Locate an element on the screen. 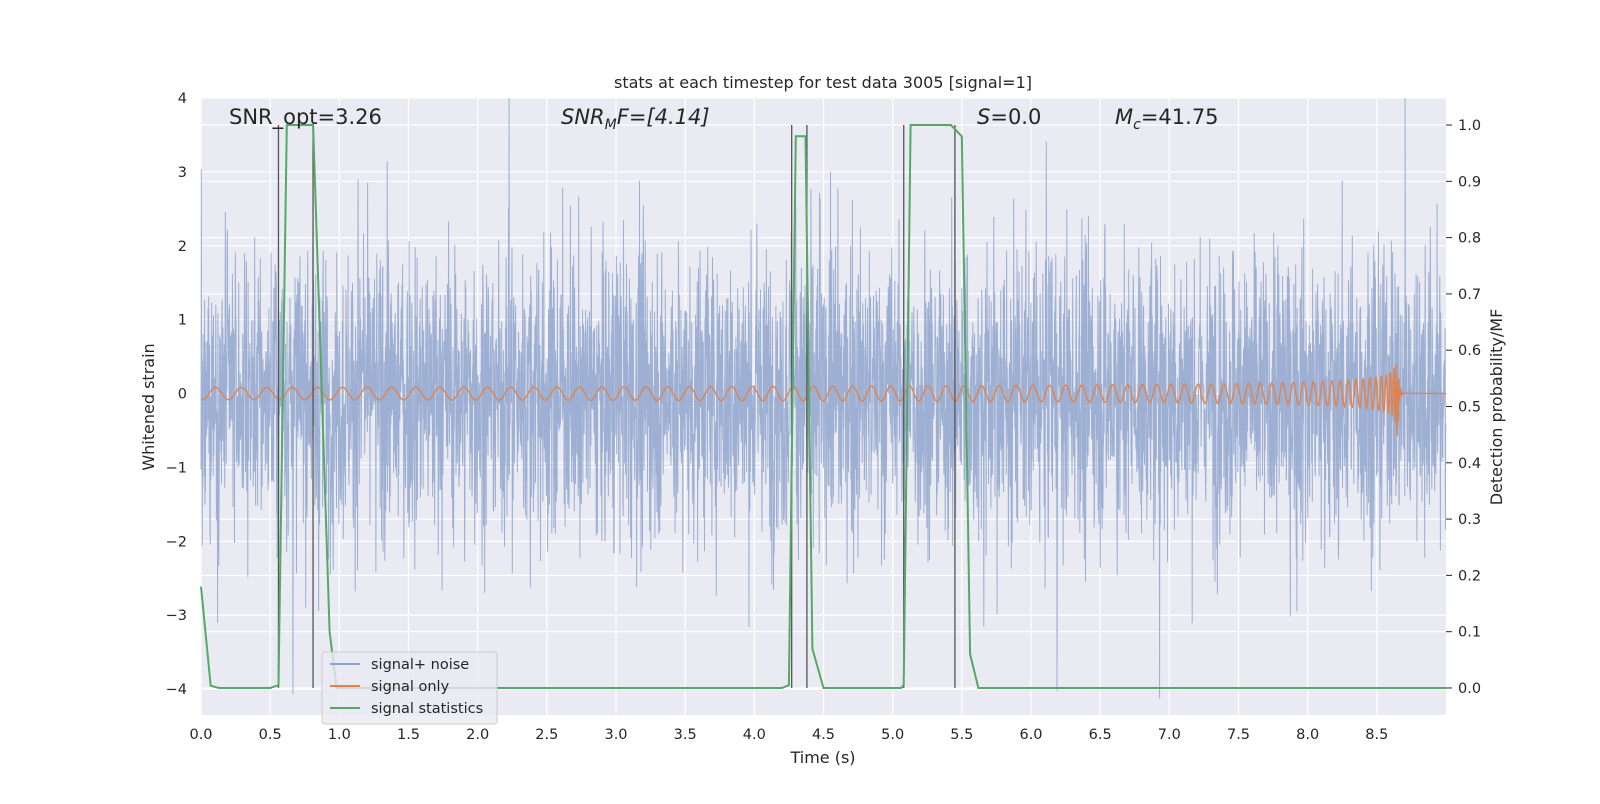  legend-box is located at coordinates (409, 688).